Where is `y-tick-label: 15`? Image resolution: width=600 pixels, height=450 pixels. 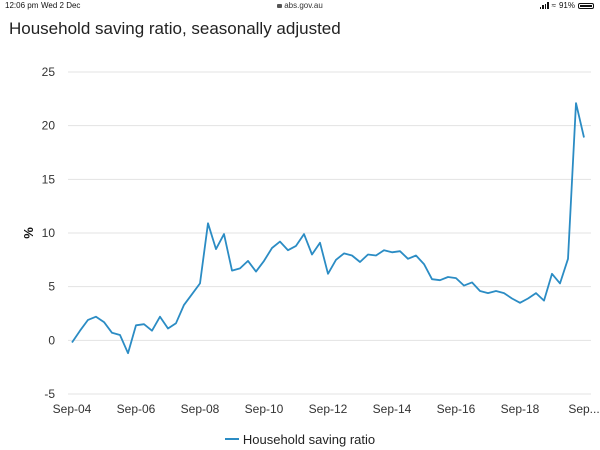 y-tick-label: 15 is located at coordinates (49, 179).